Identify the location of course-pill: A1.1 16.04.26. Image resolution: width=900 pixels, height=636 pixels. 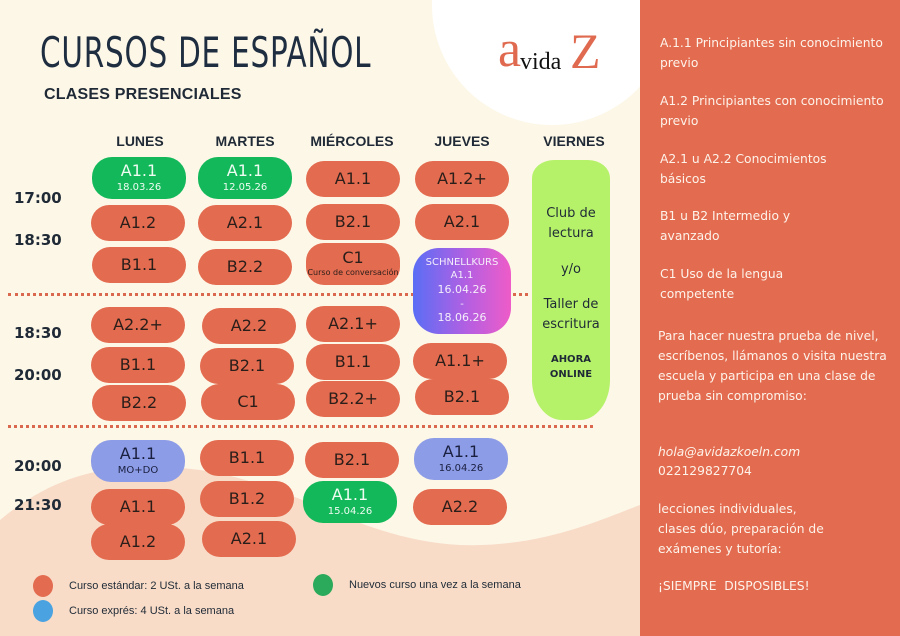
(461, 459).